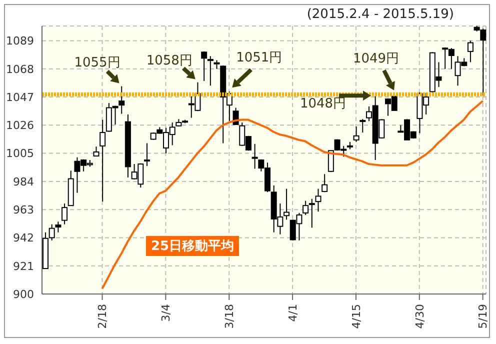 Image resolution: width=496 pixels, height=344 pixels. Describe the element at coordinates (380, 14) in the screenshot. I see `chart-subtitle: (2015.2.4 - 2015.5.19)` at that location.